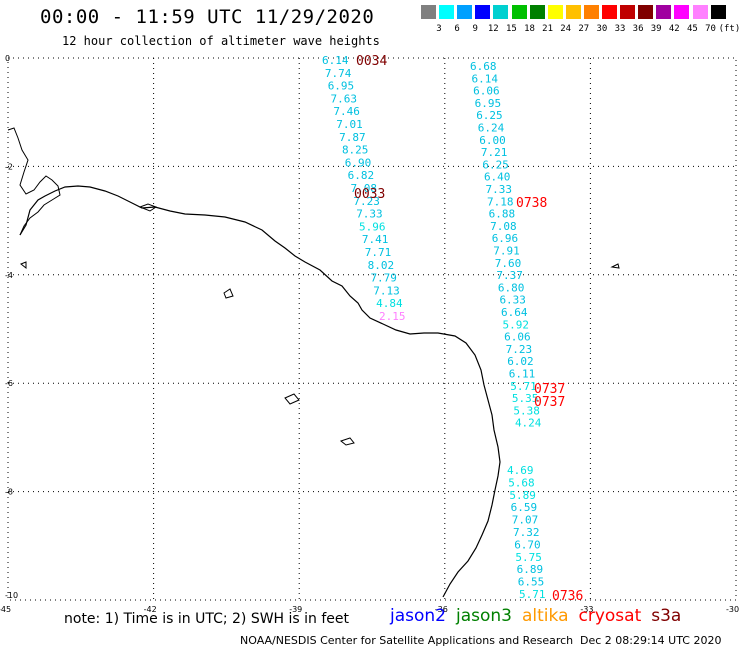  Describe the element at coordinates (567, 596) in the screenshot. I see `pass-time-label: 0736` at that location.